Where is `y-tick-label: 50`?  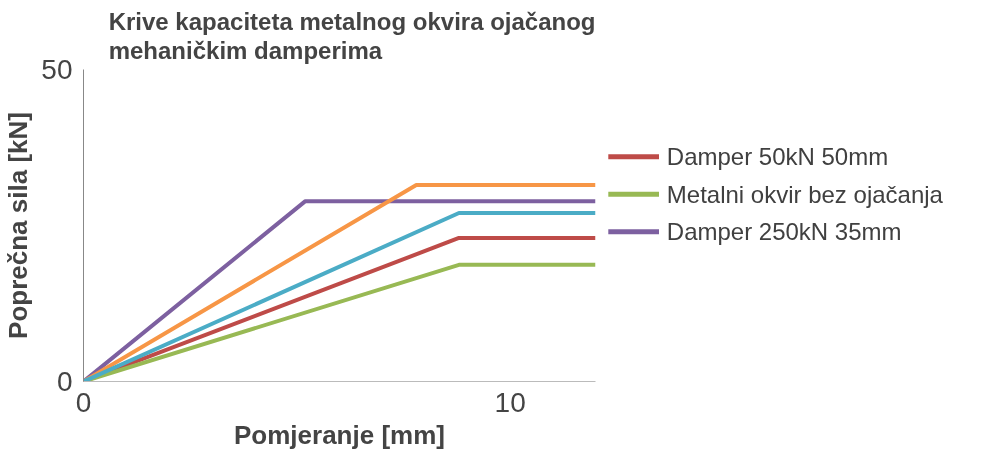
y-tick-label: 50 is located at coordinates (57, 69).